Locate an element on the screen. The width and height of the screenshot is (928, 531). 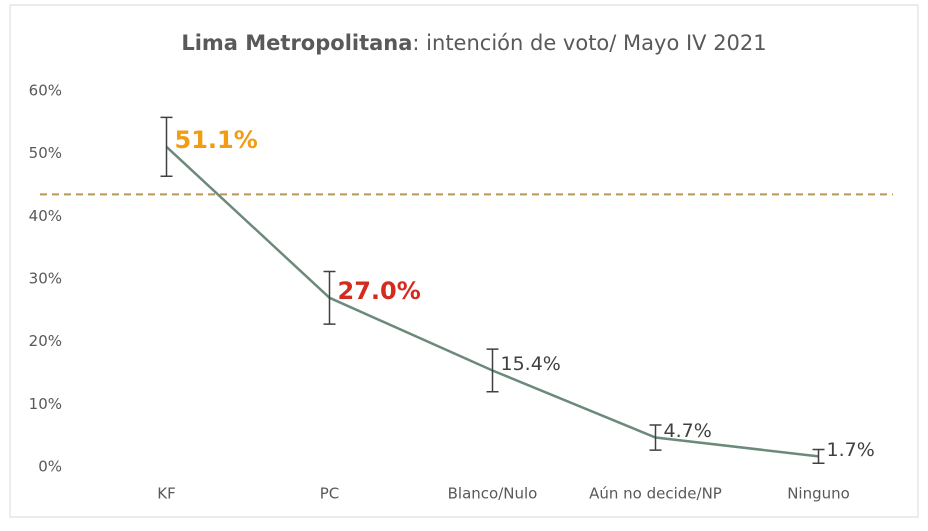
y-tick-label: 40% is located at coordinates (45, 216).